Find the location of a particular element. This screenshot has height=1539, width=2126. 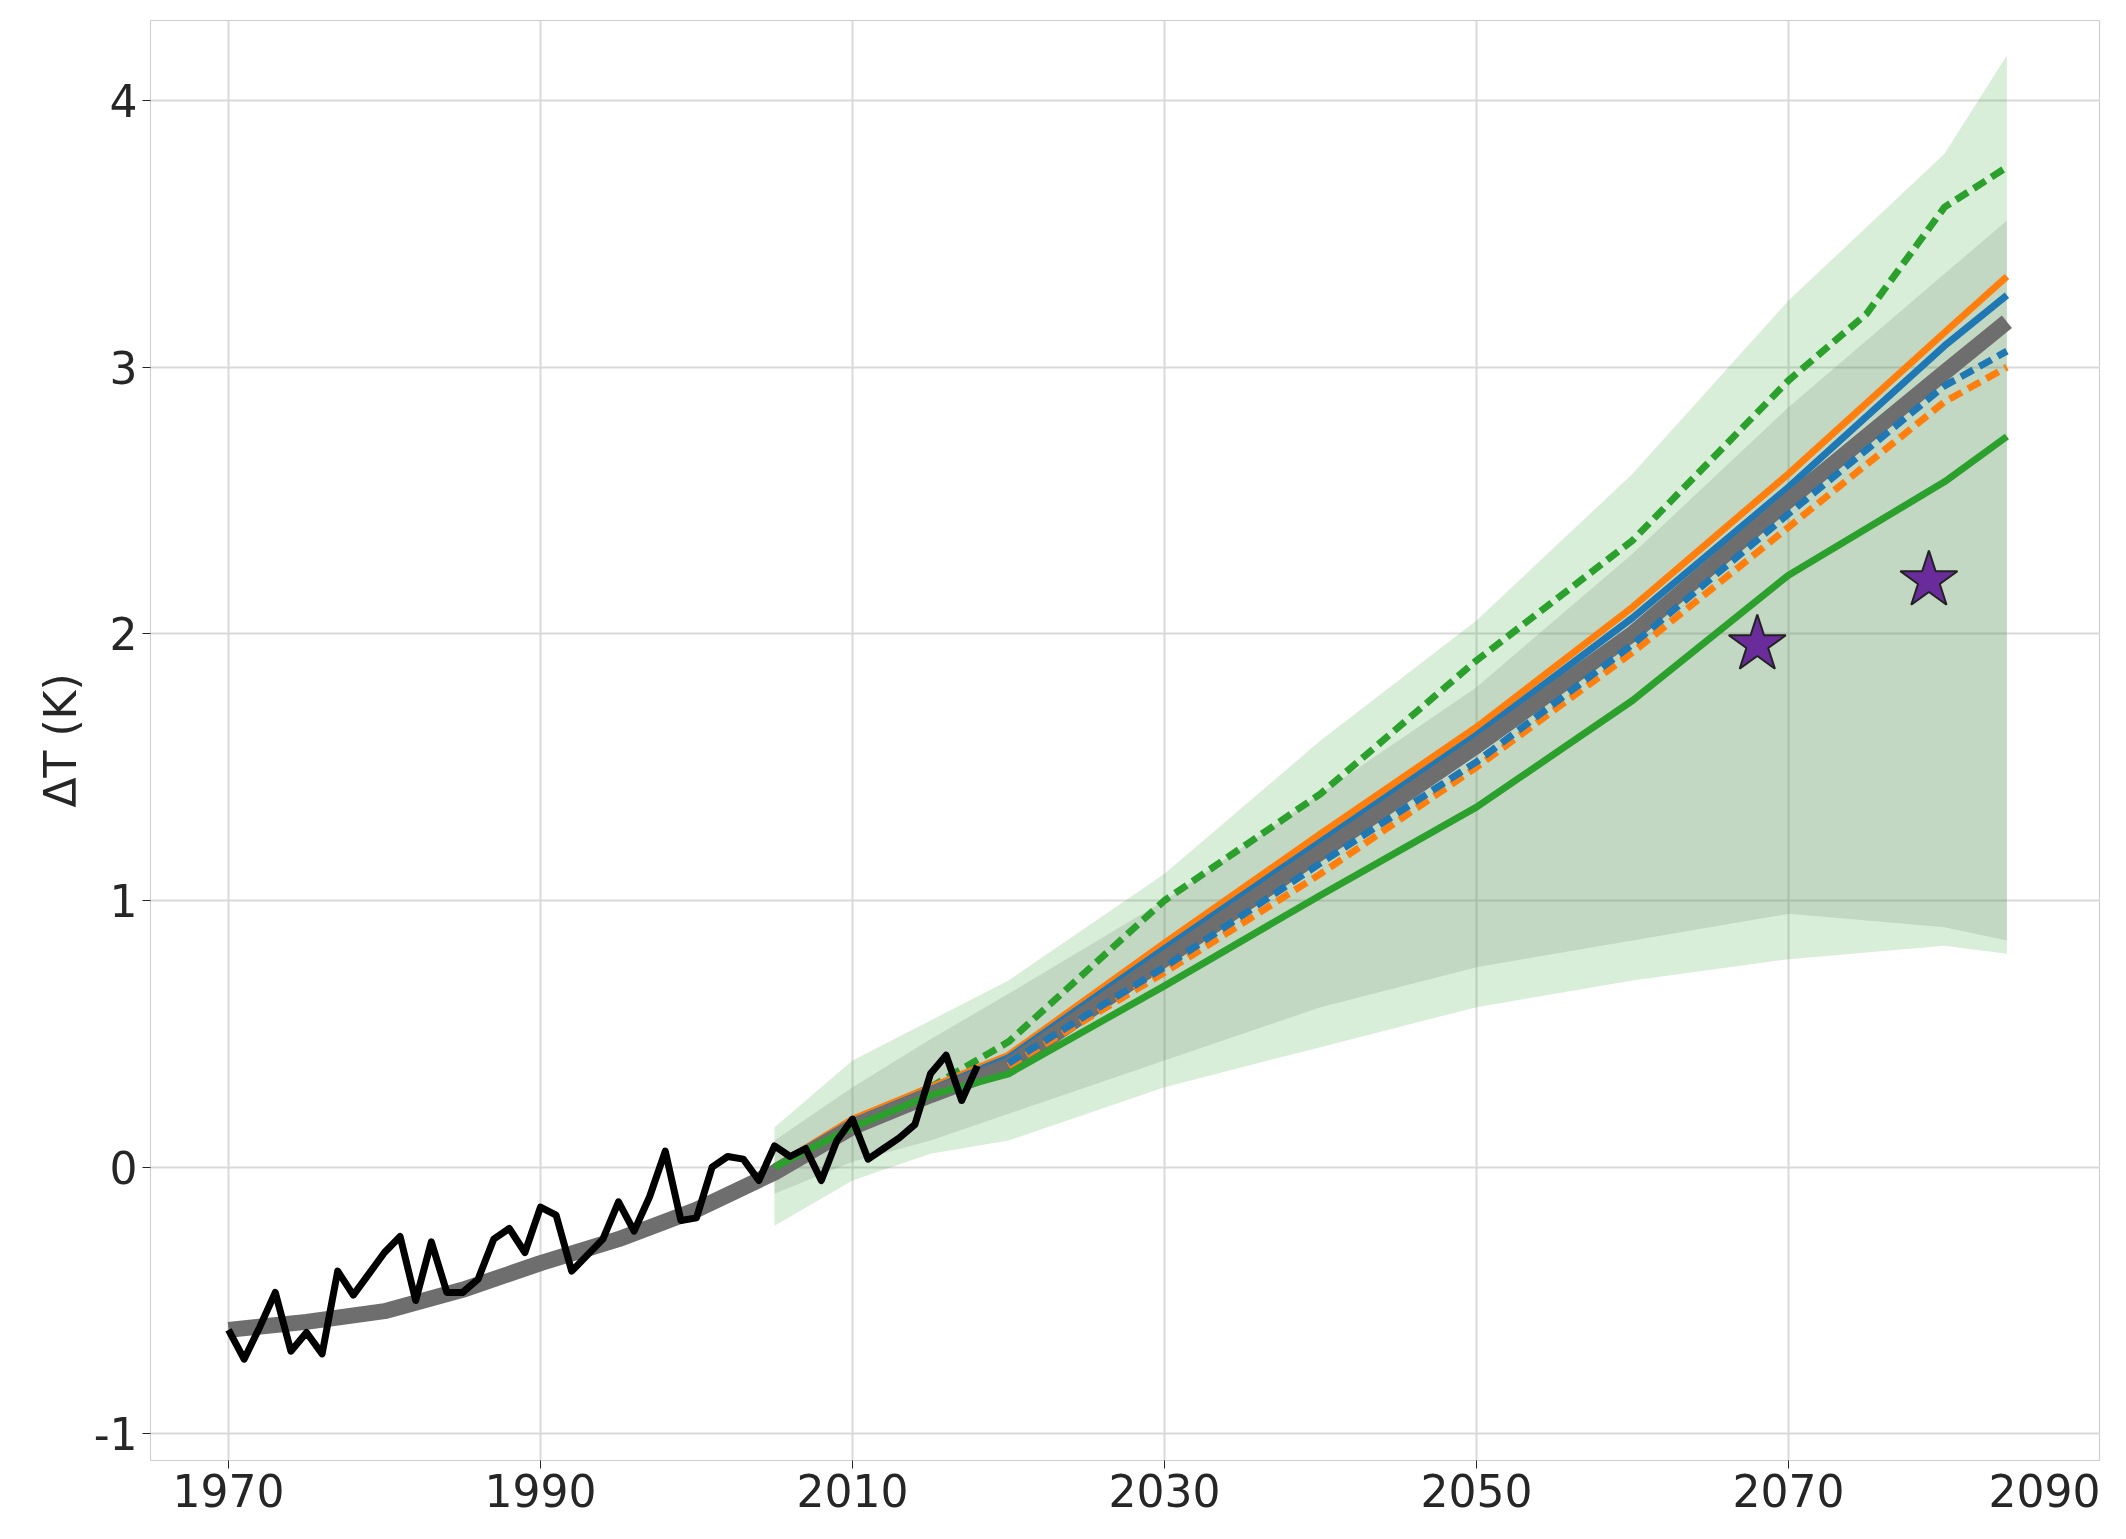

x-tick-label: 2070 is located at coordinates (1788, 1491).